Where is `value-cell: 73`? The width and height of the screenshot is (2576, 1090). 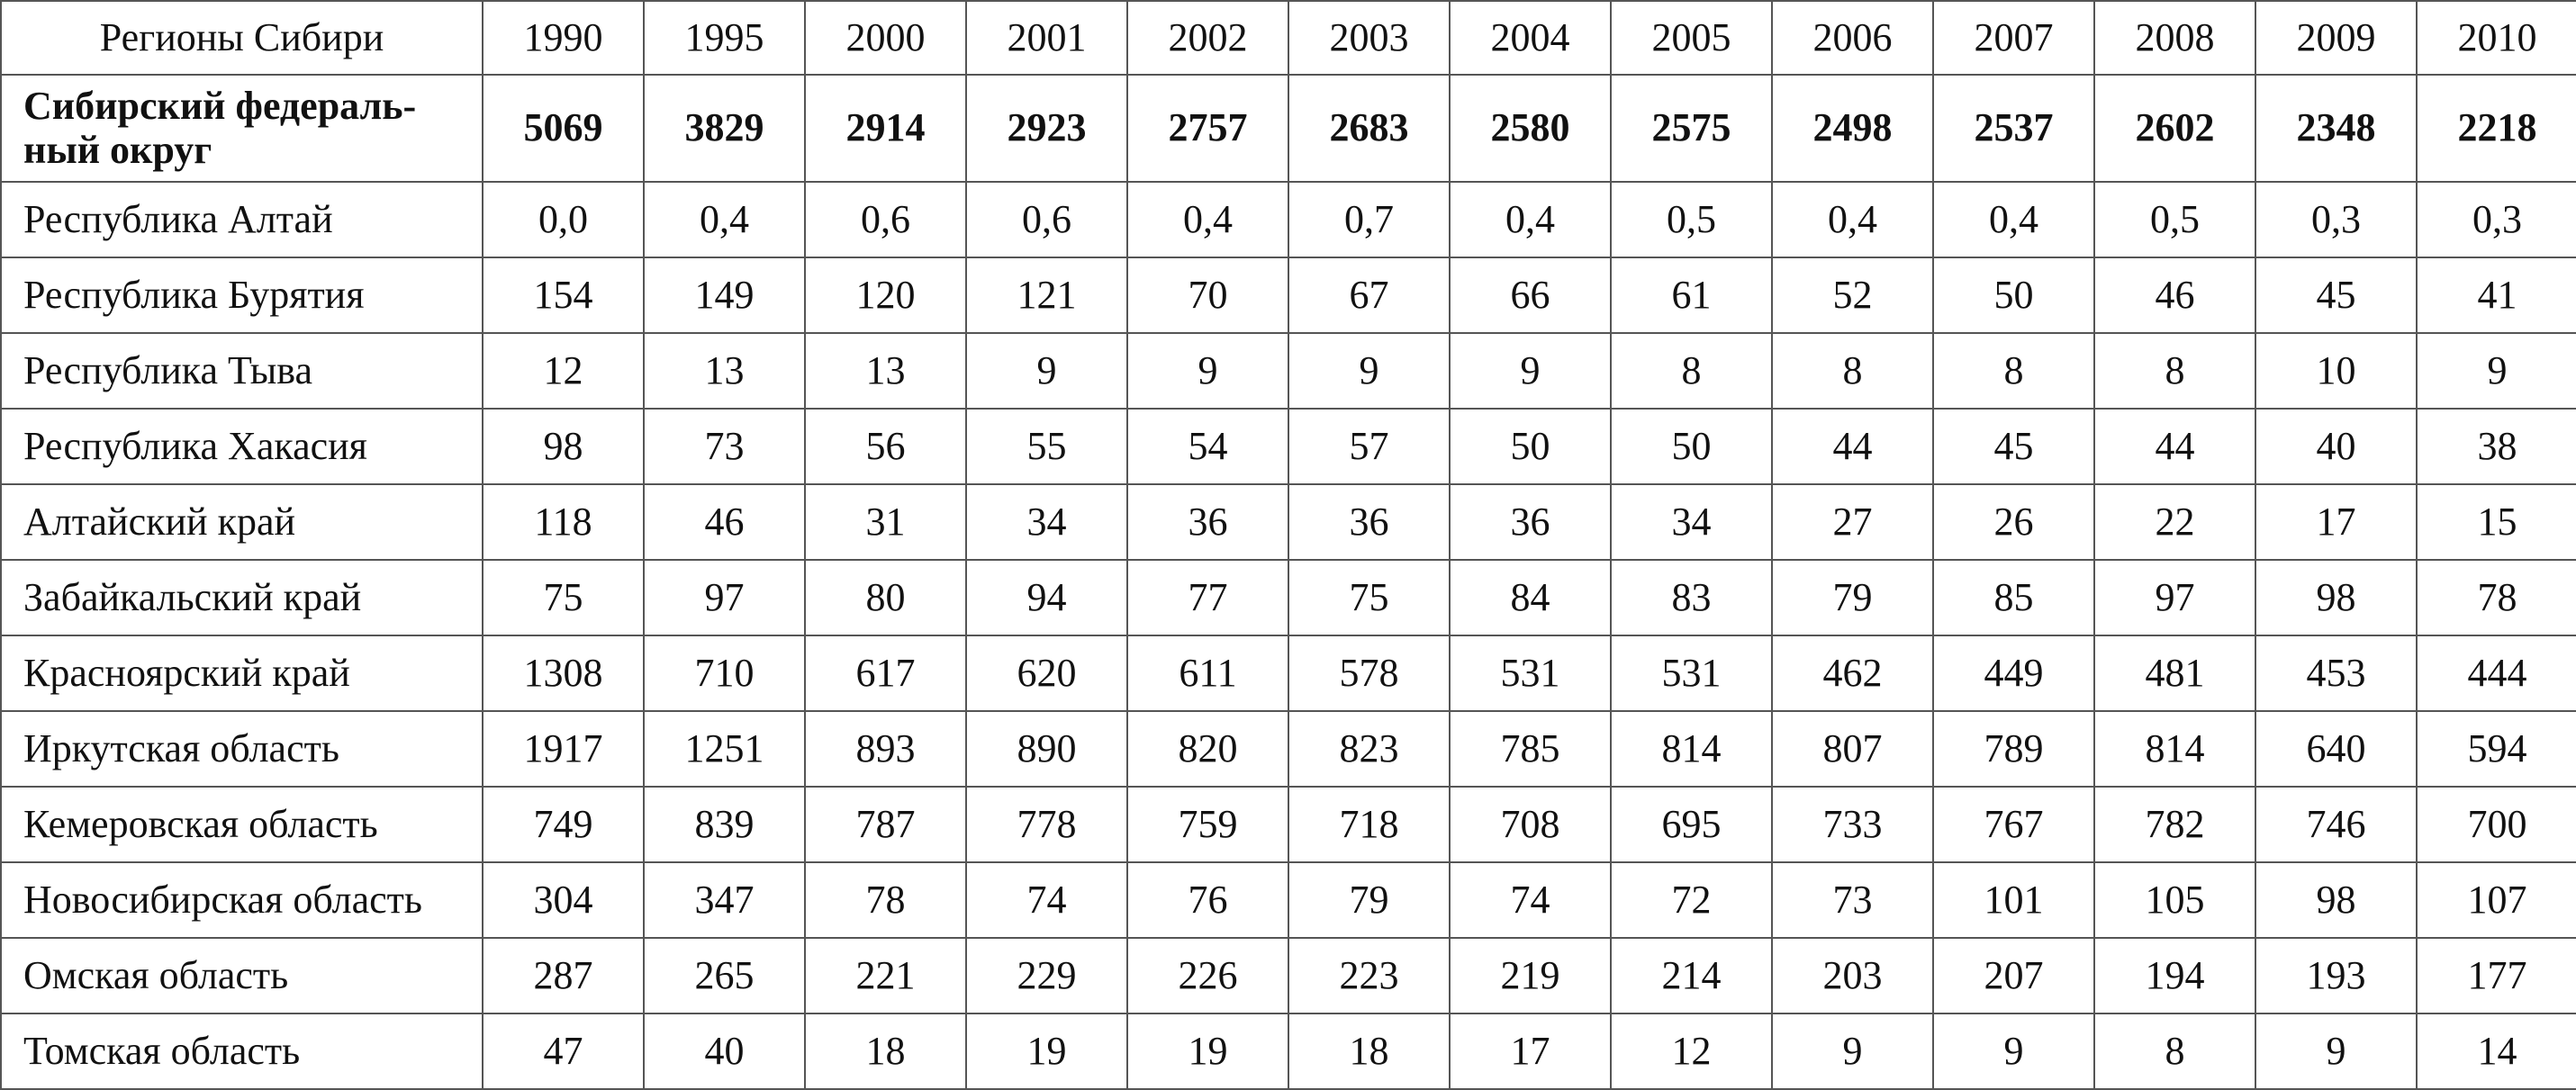 value-cell: 73 is located at coordinates (1852, 900).